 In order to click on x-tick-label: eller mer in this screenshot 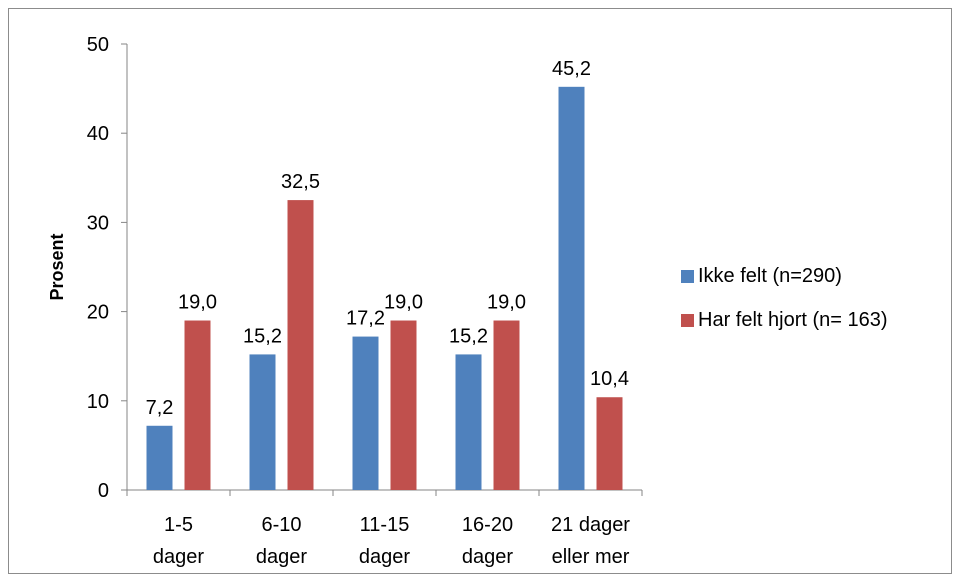, I will do `click(591, 557)`.